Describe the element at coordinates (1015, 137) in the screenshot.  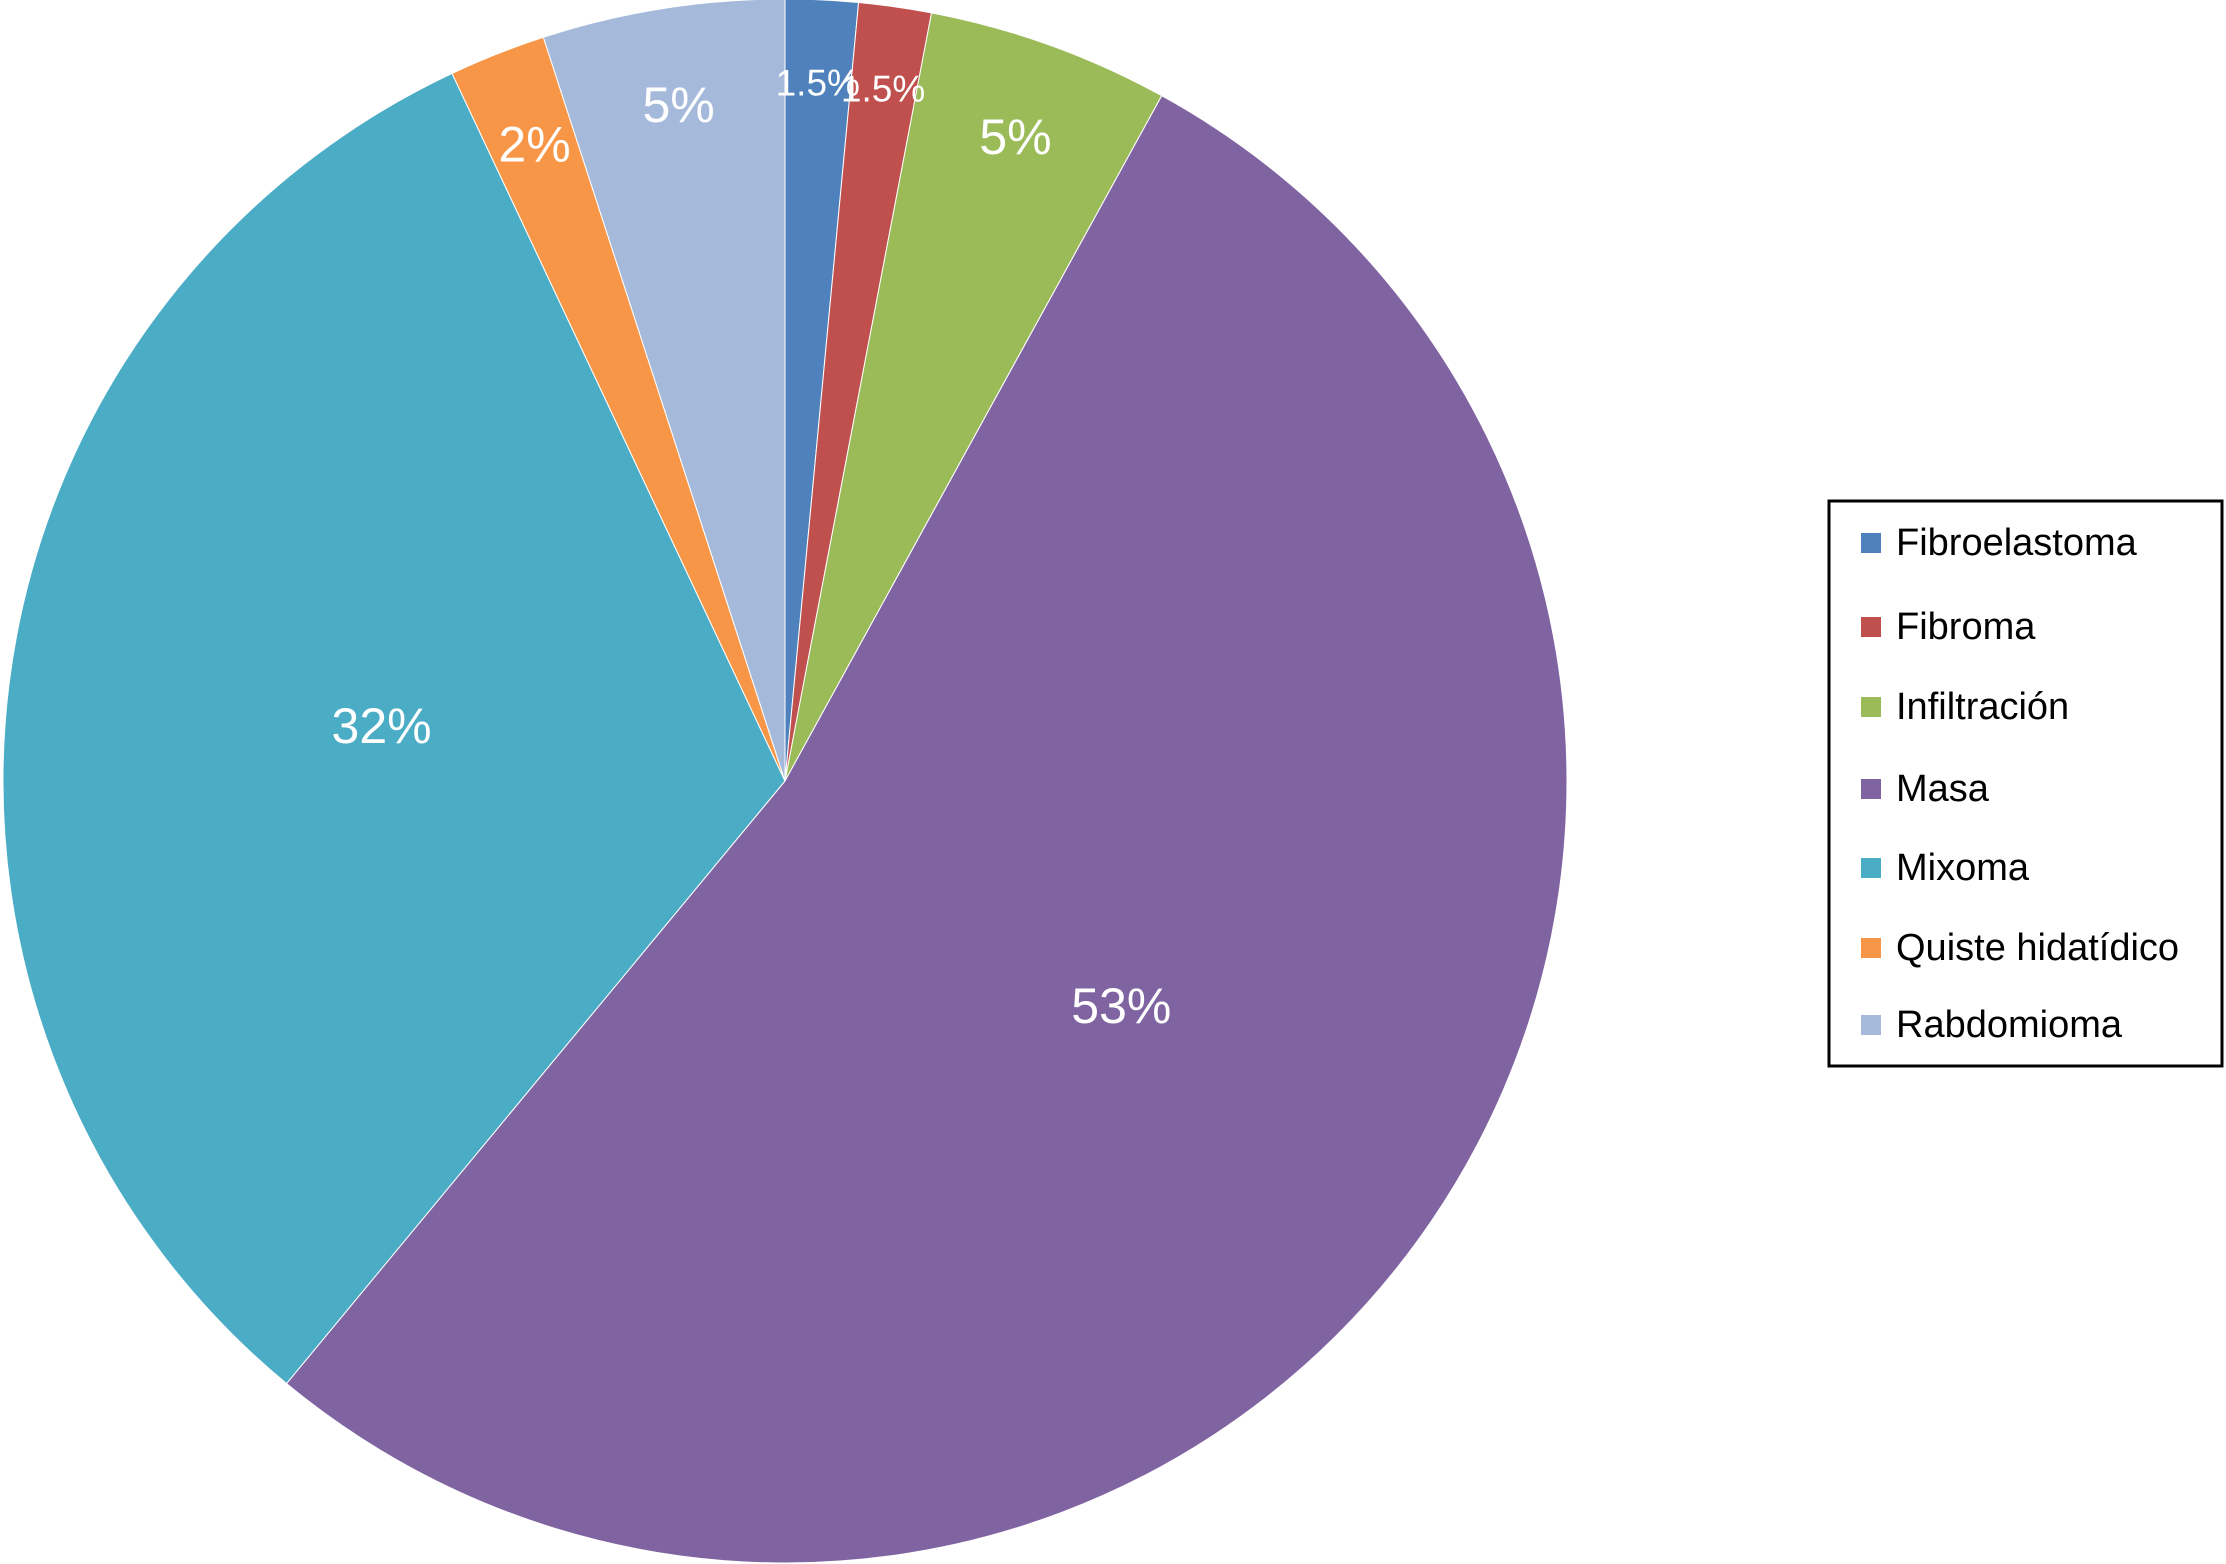
I see `data-label-infiltracion: 5%` at that location.